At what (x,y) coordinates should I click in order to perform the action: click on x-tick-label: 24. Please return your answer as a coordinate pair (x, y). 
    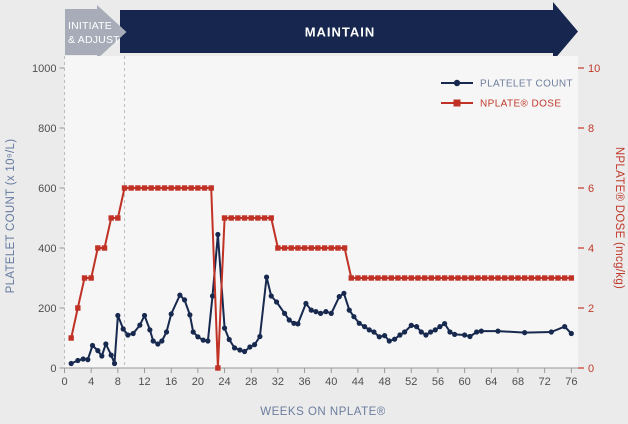
    Looking at the image, I should click on (224, 382).